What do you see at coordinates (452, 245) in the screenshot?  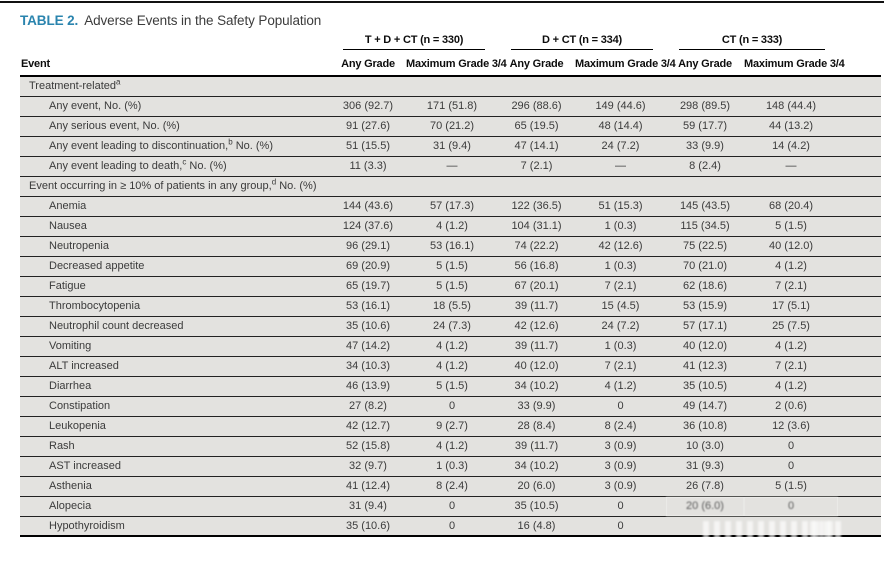 I see `value-cell: 53 (16.1)` at bounding box center [452, 245].